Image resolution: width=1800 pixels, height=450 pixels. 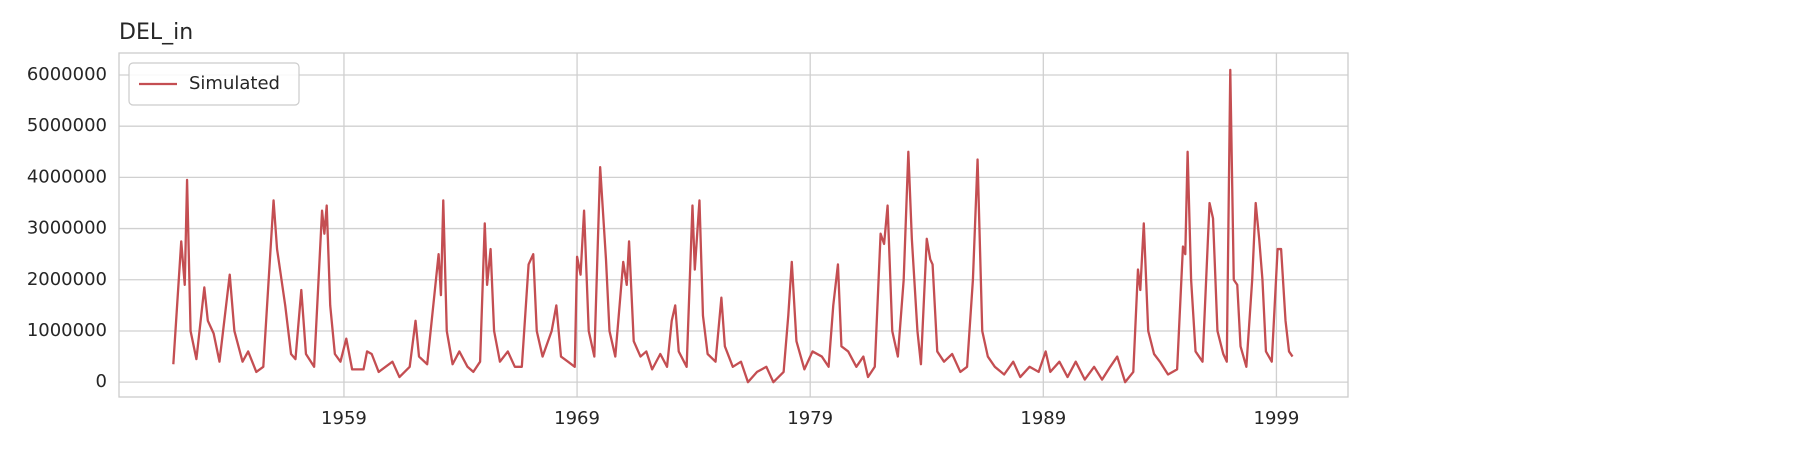 What do you see at coordinates (67, 176) in the screenshot?
I see `y-tick-label: 4000000` at bounding box center [67, 176].